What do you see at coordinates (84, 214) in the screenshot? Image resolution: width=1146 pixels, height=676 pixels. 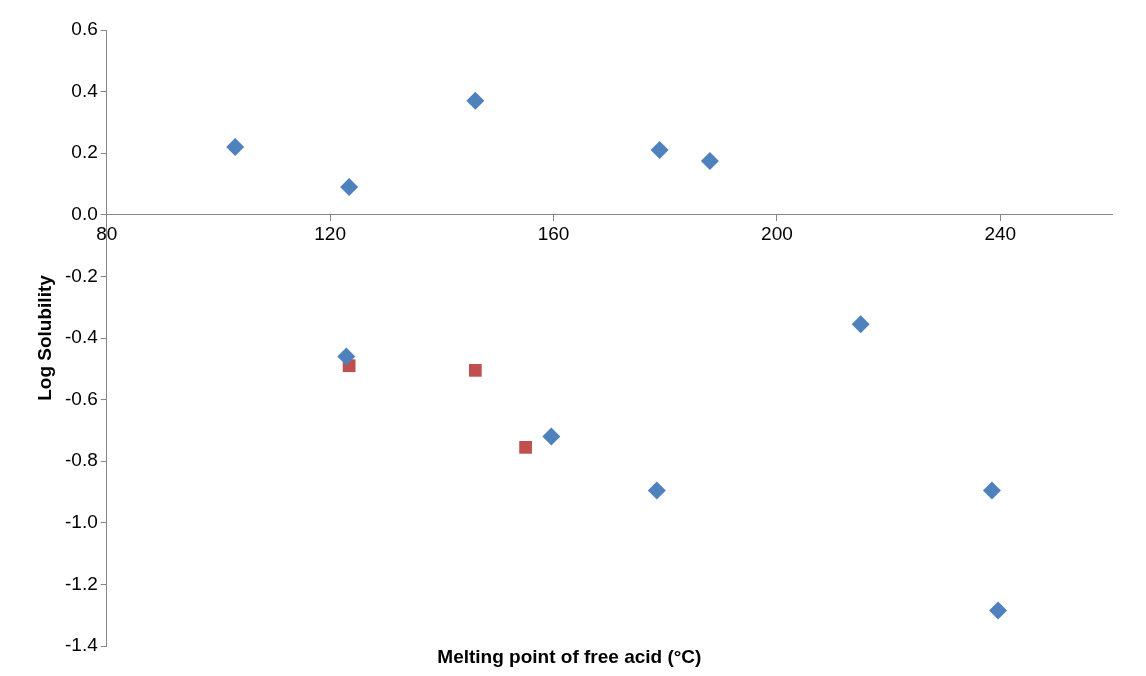 I see `y-tick-label: 0.0` at bounding box center [84, 214].